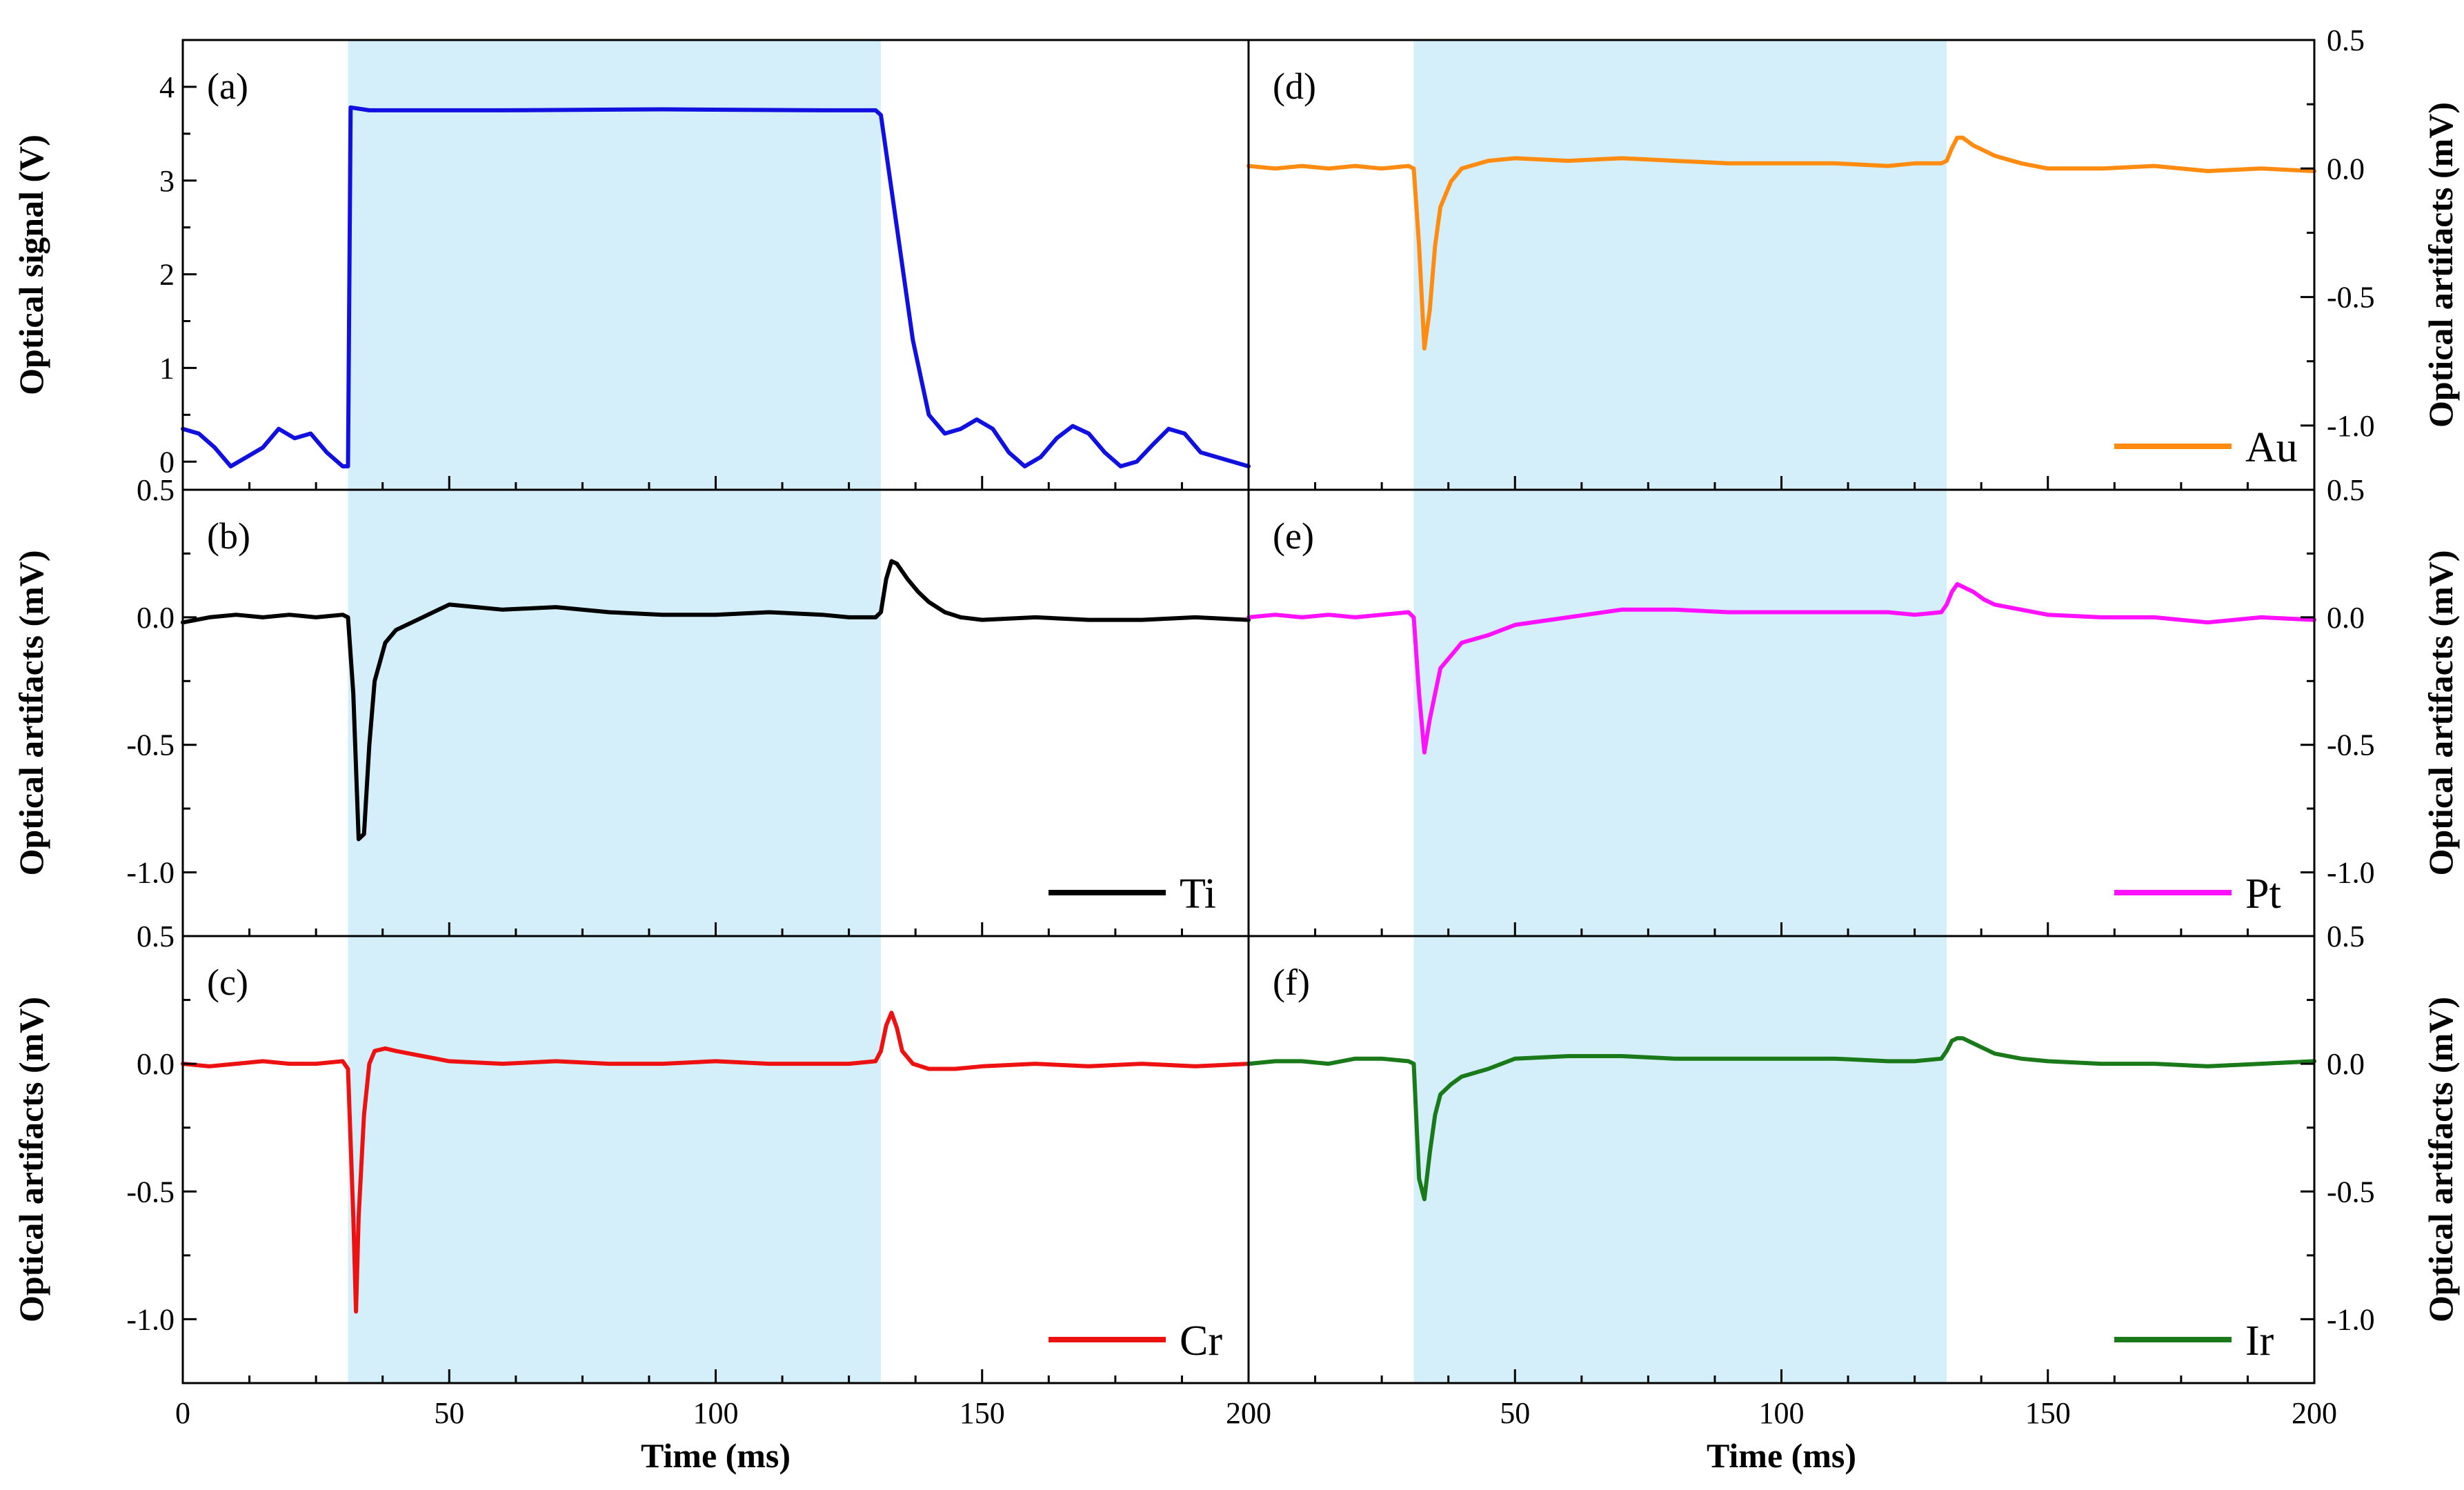  Describe the element at coordinates (1294, 86) in the screenshot. I see `panel-label: (d)` at that location.